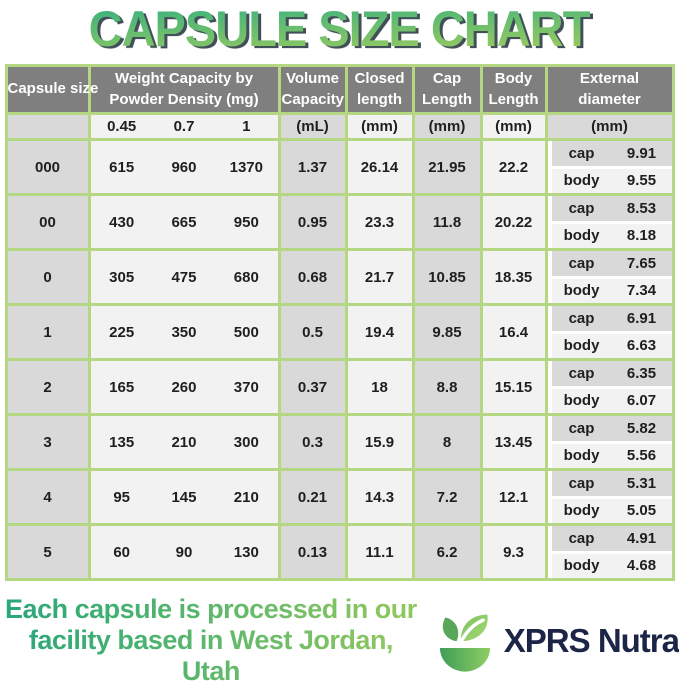 The image size is (679, 687). I want to click on external-cap-row: cap 4.91, so click(611, 538).